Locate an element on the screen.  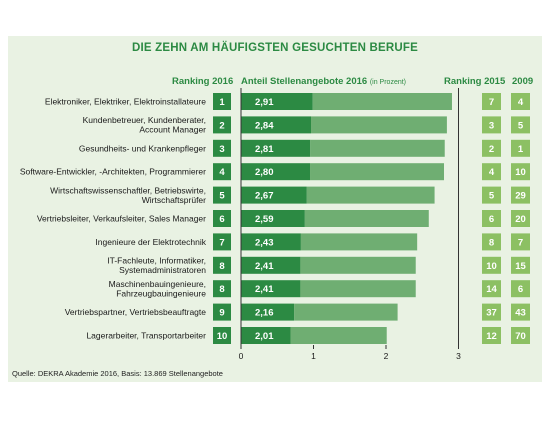
rank-2015-label: 2 is located at coordinates (491, 149).